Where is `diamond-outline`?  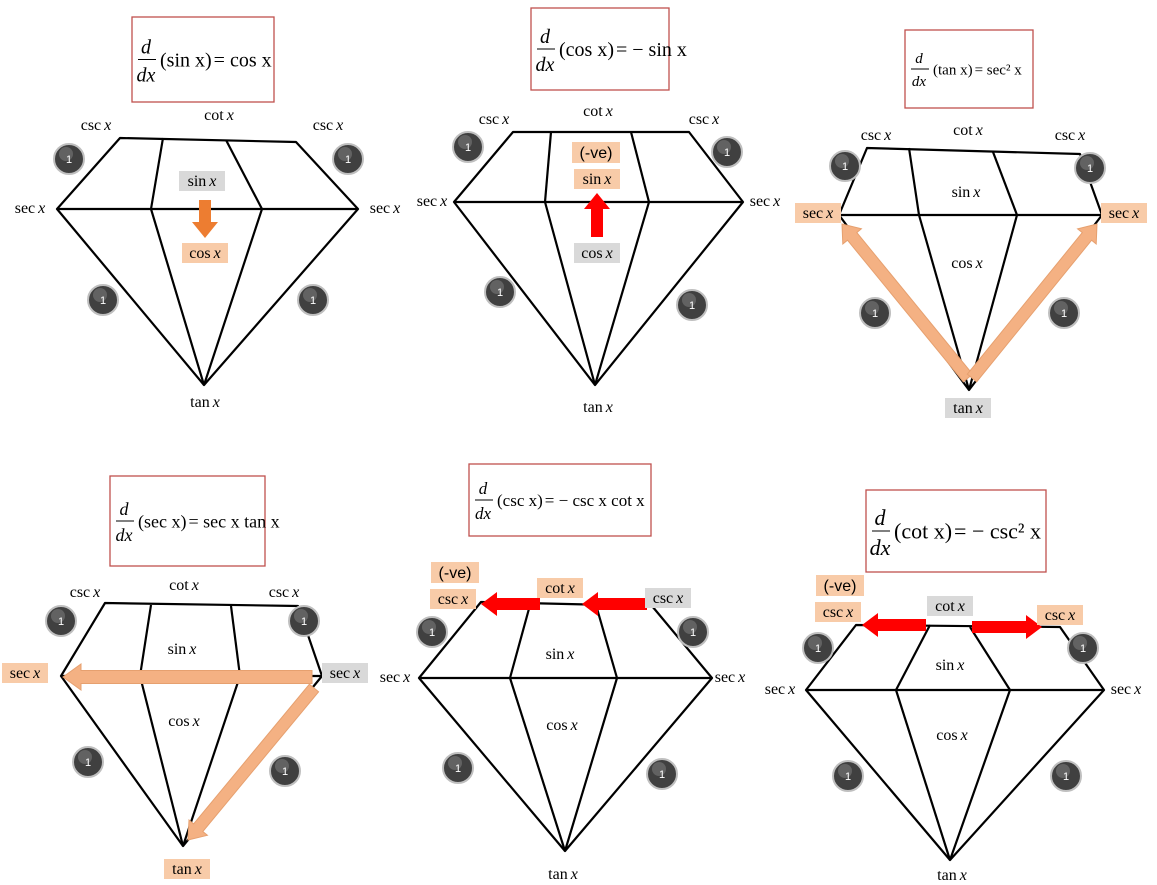 diamond-outline is located at coordinates (207, 261).